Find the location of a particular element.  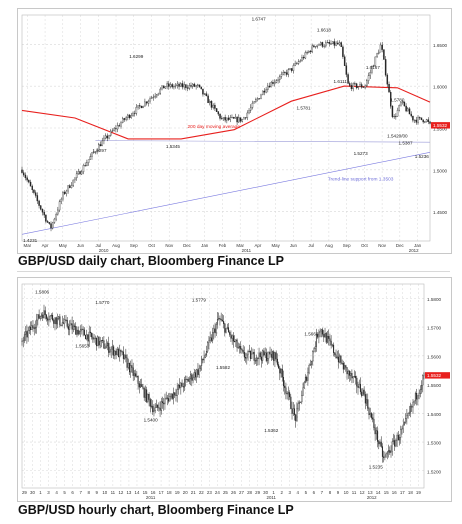

x-tick-label: 15 is located at coordinates (145, 492).